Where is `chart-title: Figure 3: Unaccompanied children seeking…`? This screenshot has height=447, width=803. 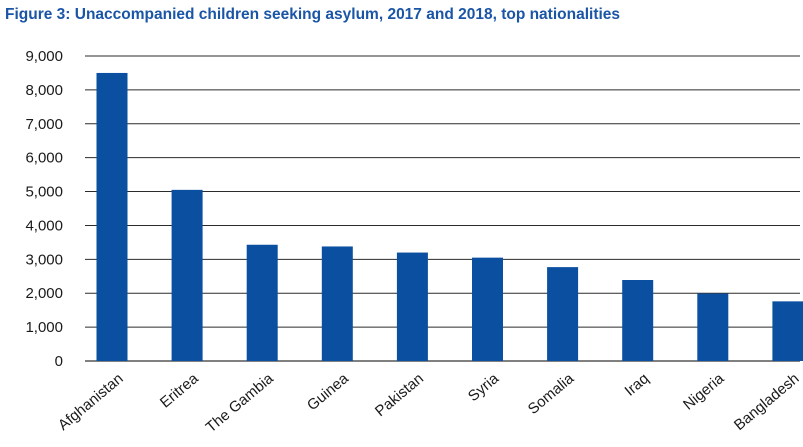
chart-title: Figure 3: Unaccompanied children seeking… is located at coordinates (313, 14).